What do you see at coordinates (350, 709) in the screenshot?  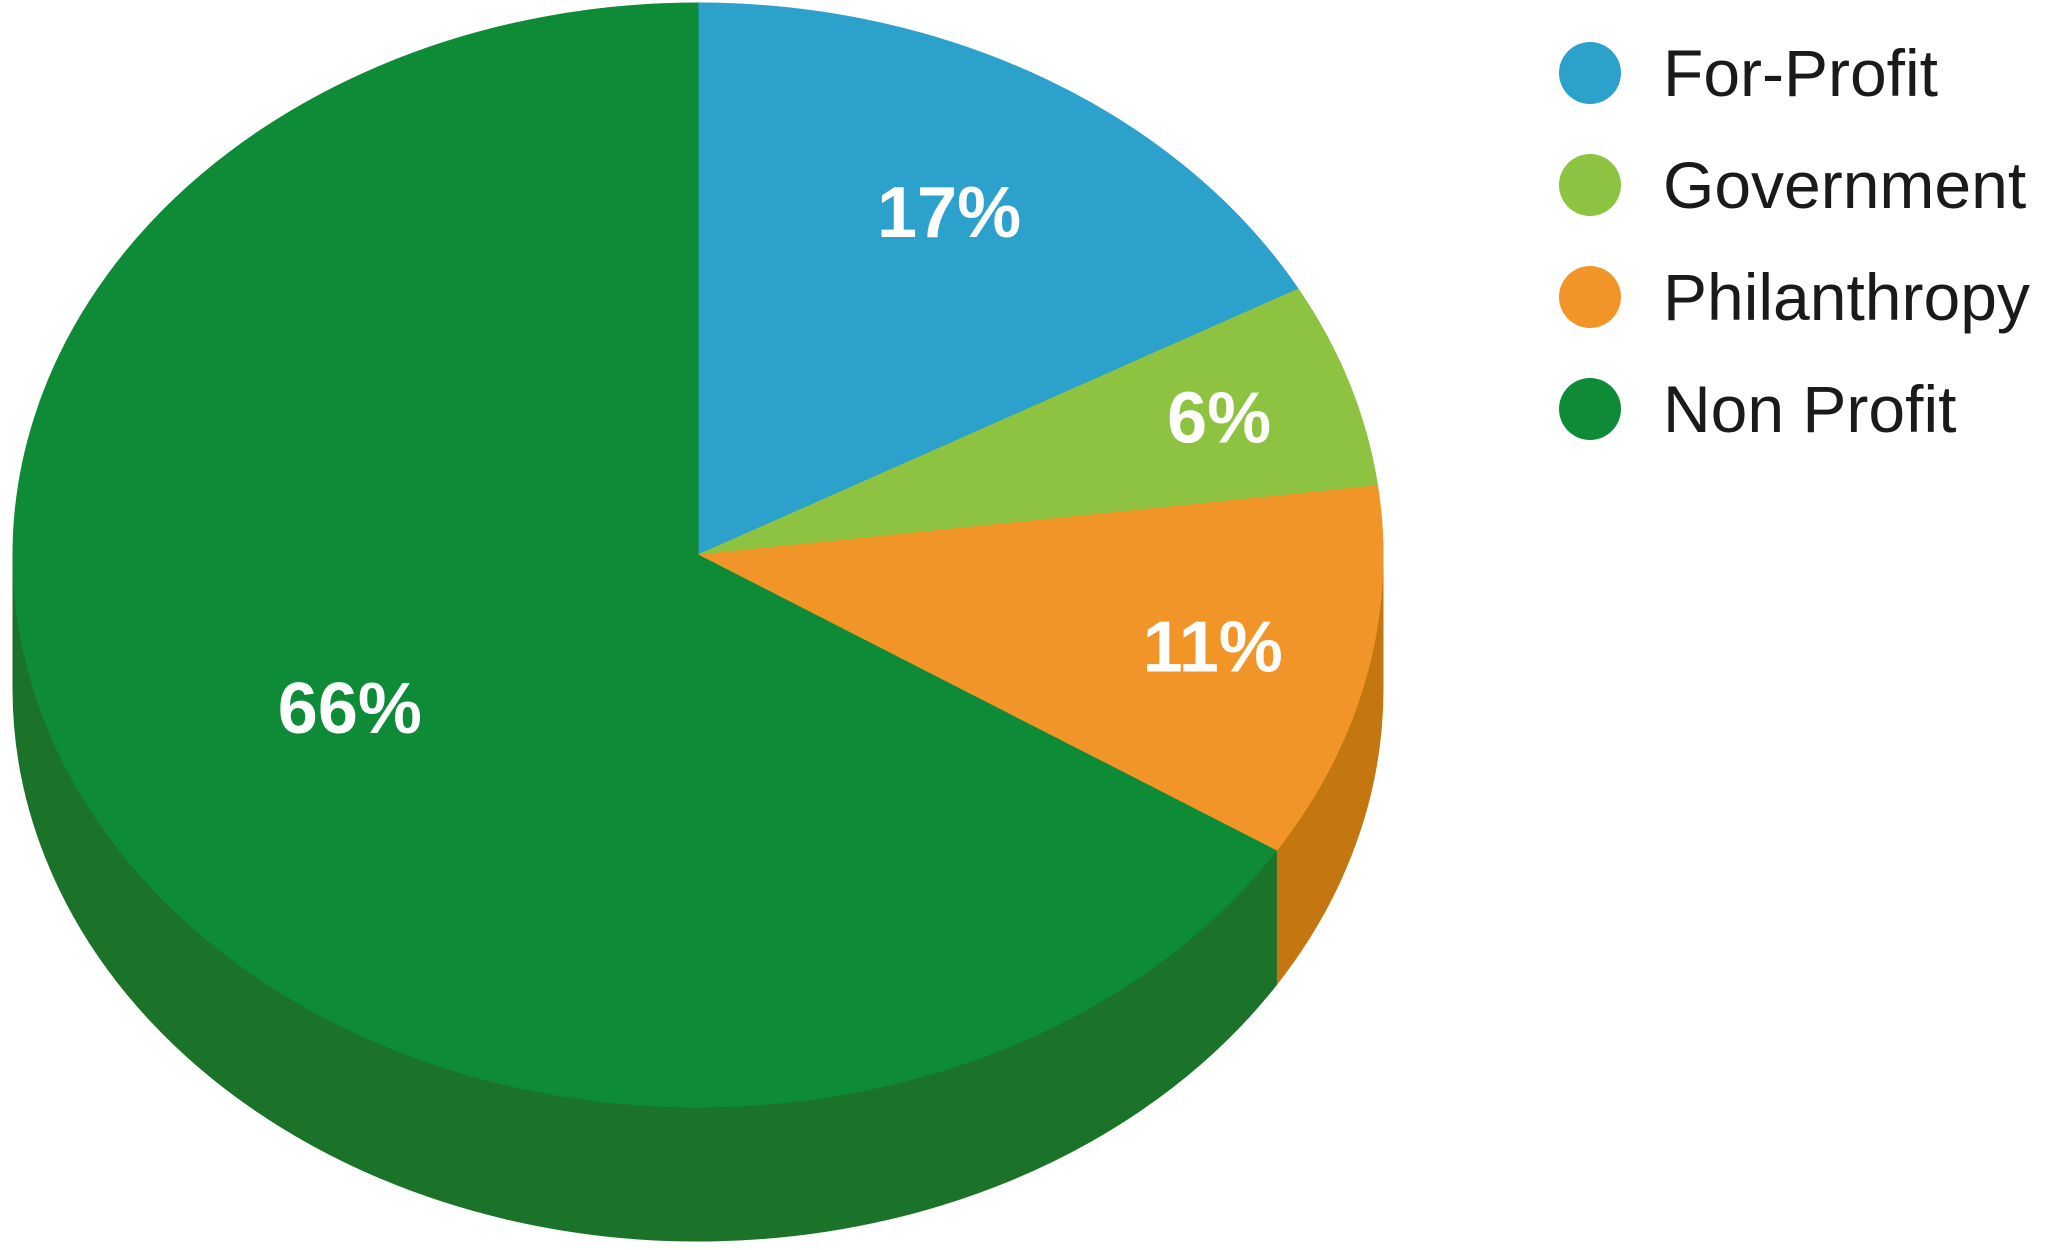 I see `slice-label-non-profit: 66%` at bounding box center [350, 709].